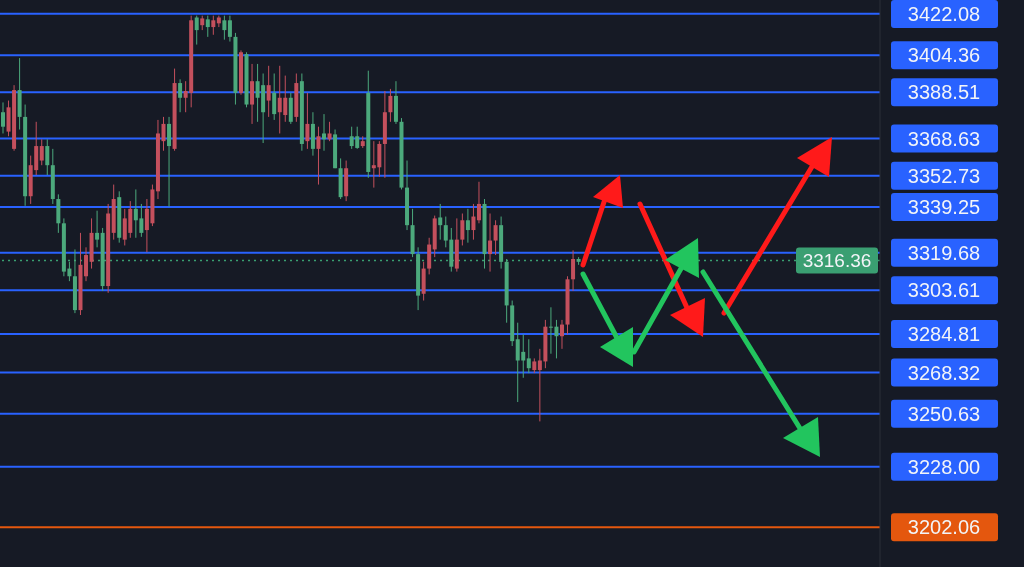  What do you see at coordinates (944, 55) in the screenshot?
I see `y-tick-label: 3404.36` at bounding box center [944, 55].